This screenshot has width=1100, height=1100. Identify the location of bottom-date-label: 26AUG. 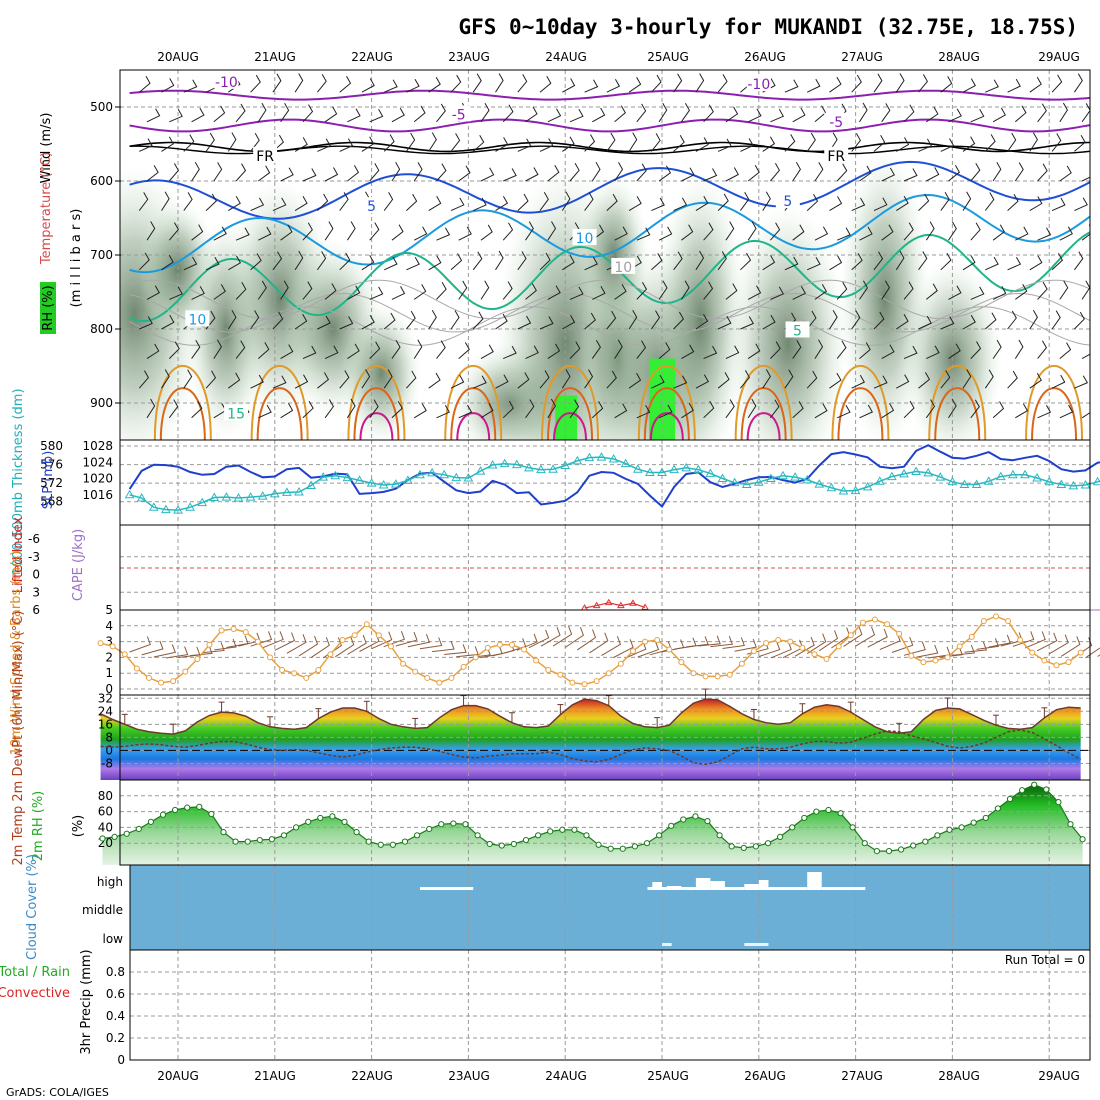
(765, 1076).